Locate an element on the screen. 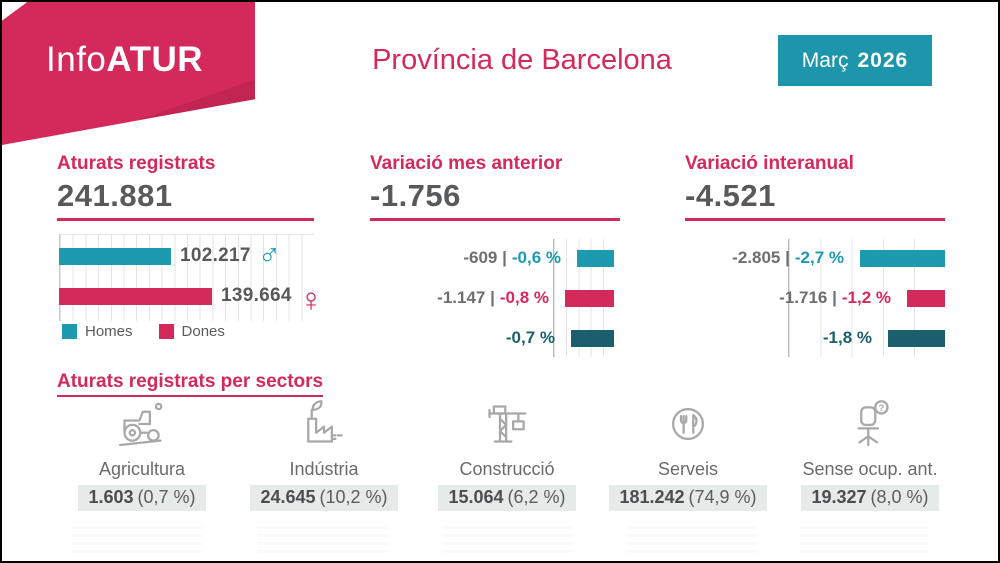  legend-item-homes: Homes is located at coordinates (97, 331).